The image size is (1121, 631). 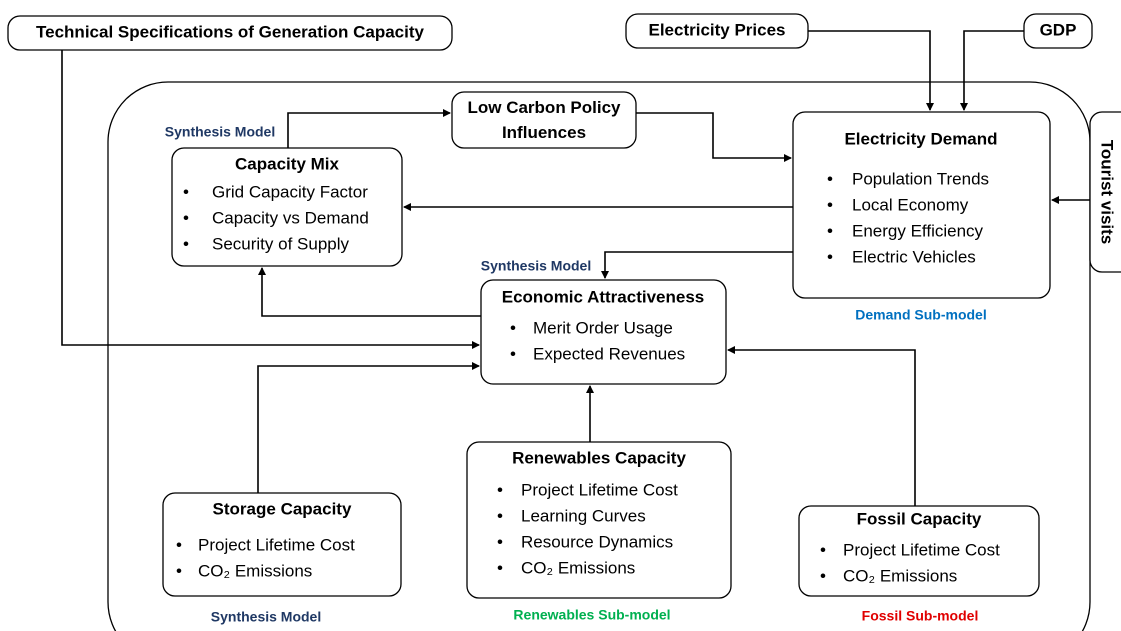 I want to click on node-title: Electricity Demand, so click(x=920, y=138).